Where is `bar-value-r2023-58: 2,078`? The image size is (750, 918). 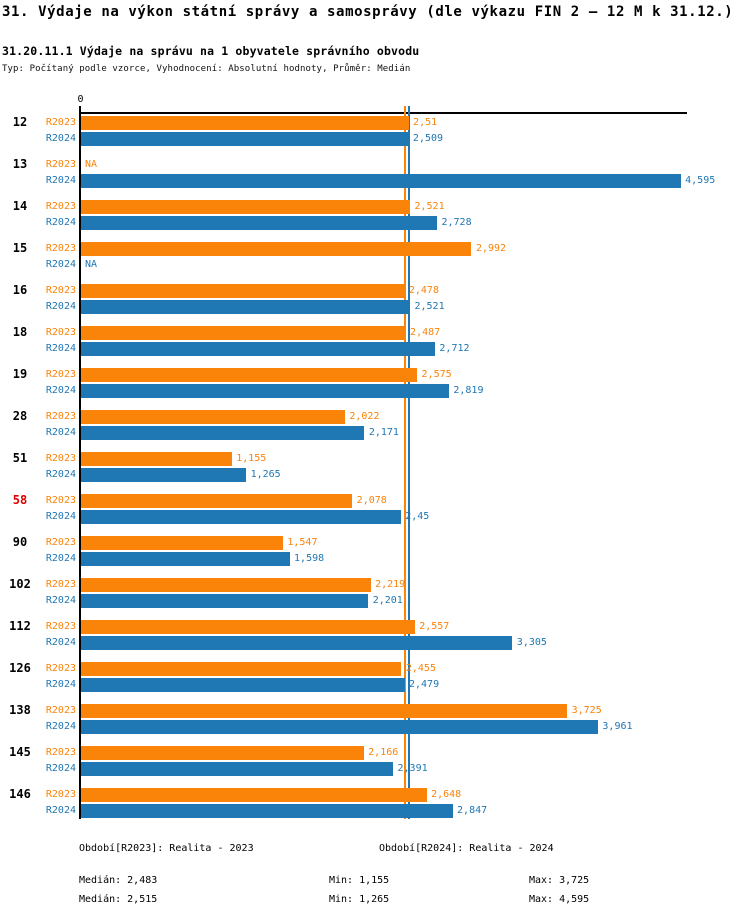
bar-value-r2023-58: 2,078 is located at coordinates (371, 500).